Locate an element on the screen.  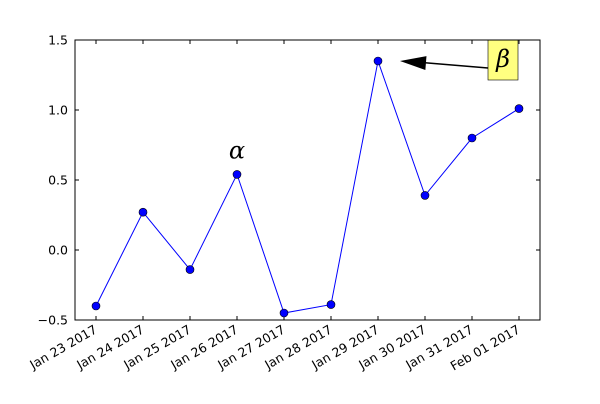
annotation-box is located at coordinates (503, 60).